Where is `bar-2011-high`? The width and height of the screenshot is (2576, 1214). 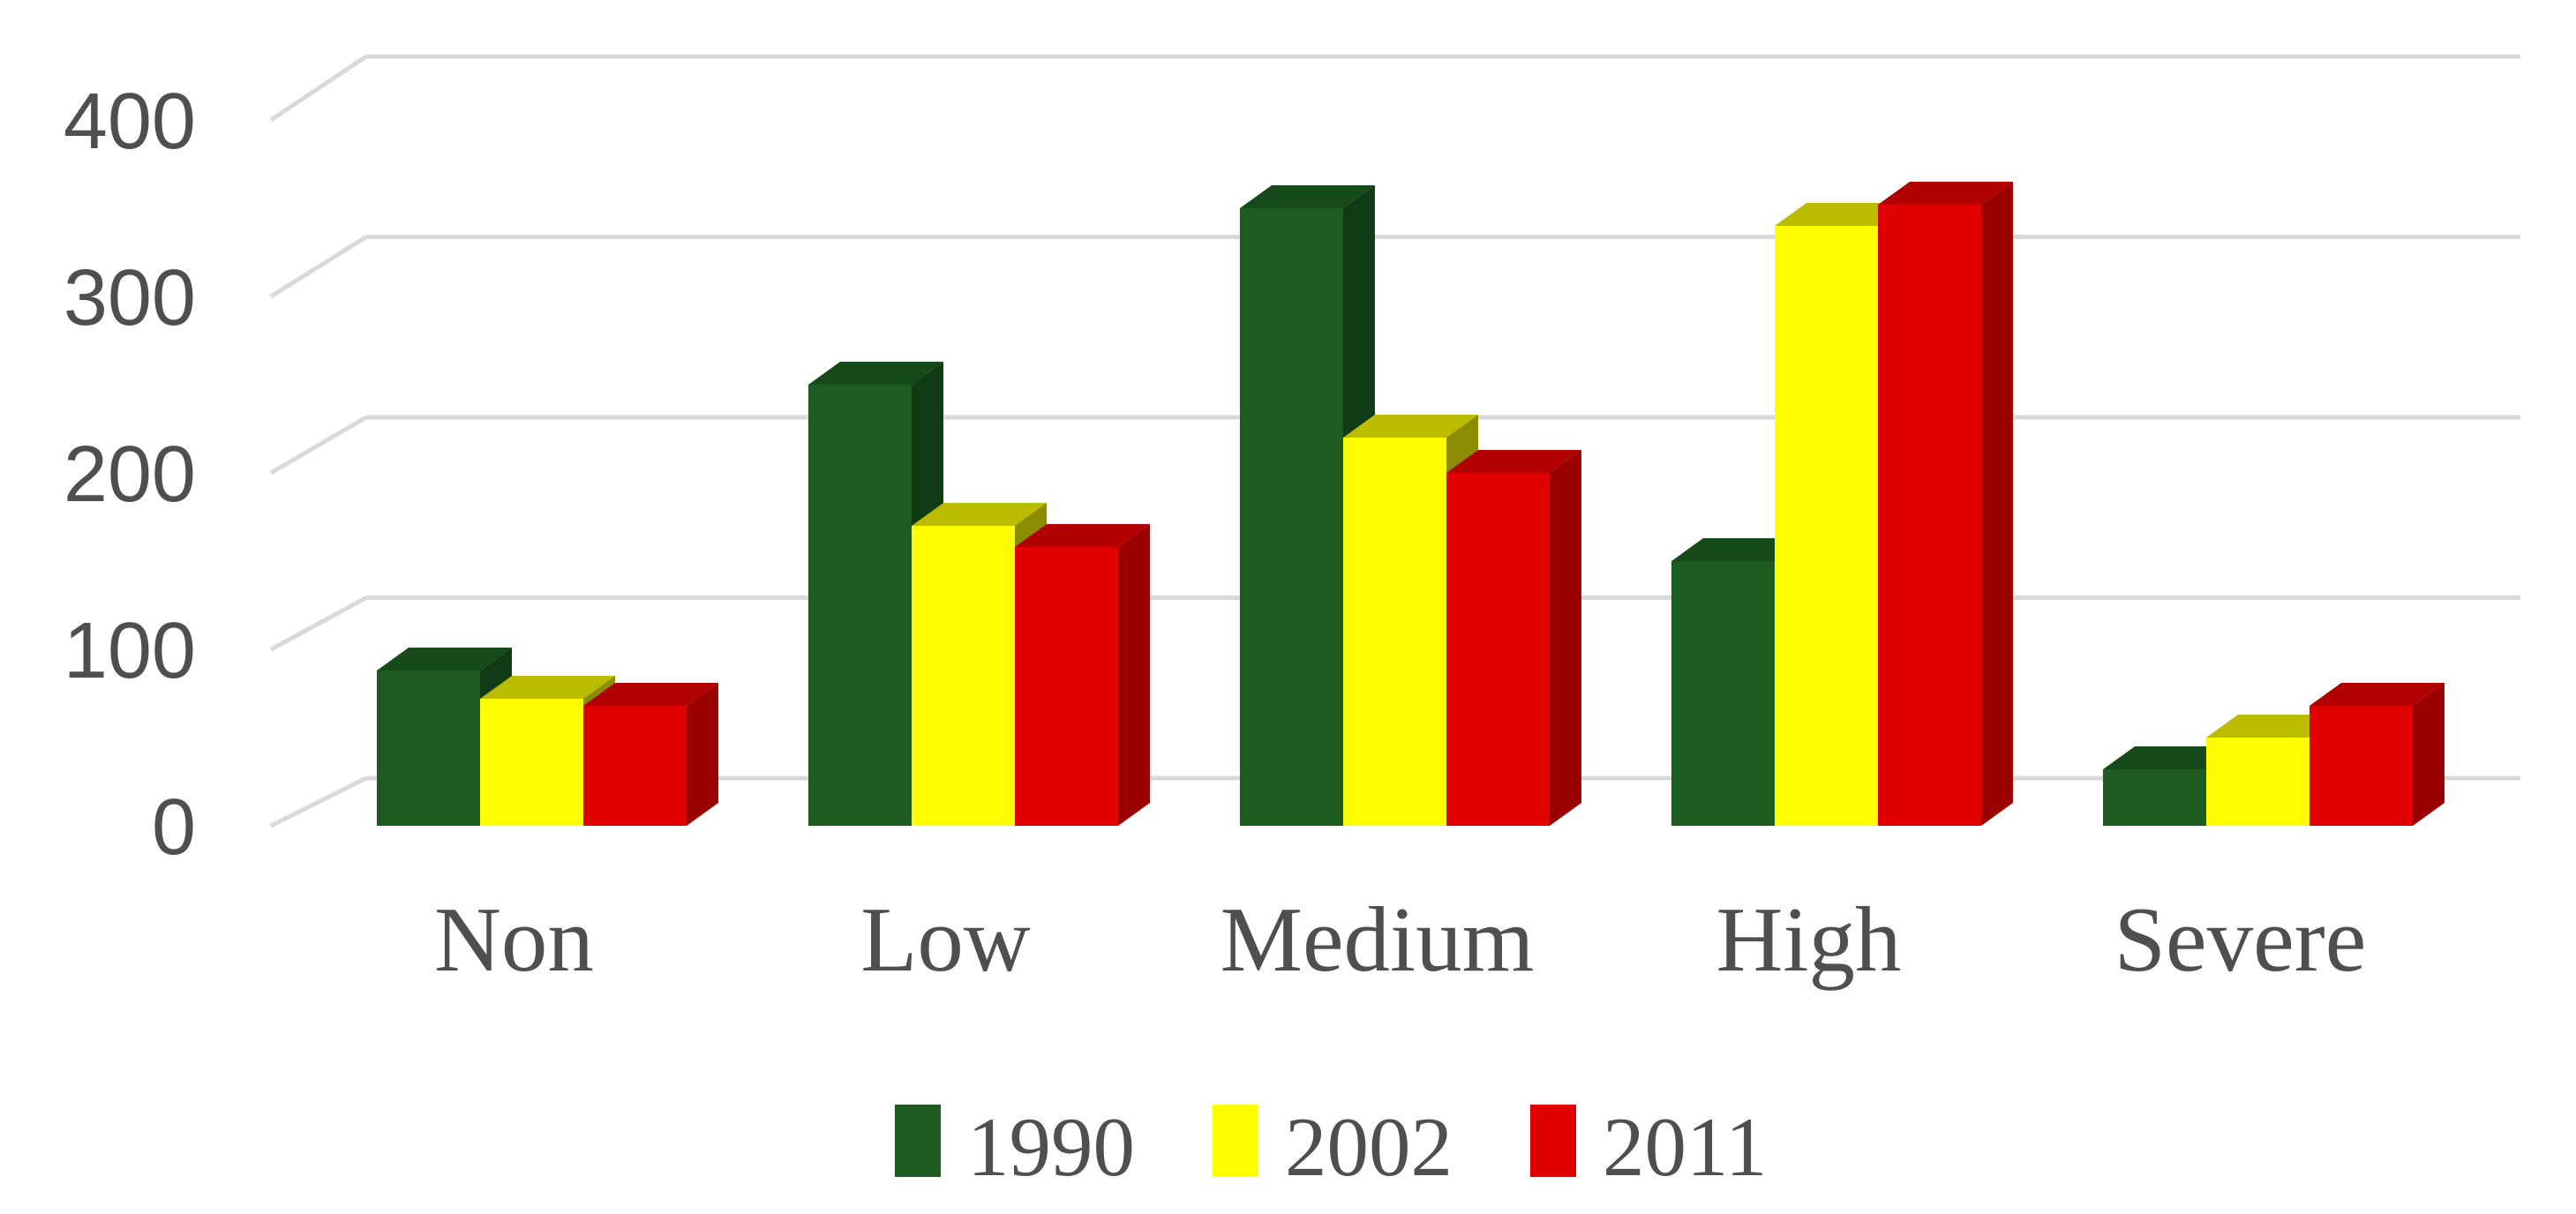
bar-2011-high is located at coordinates (1945, 504).